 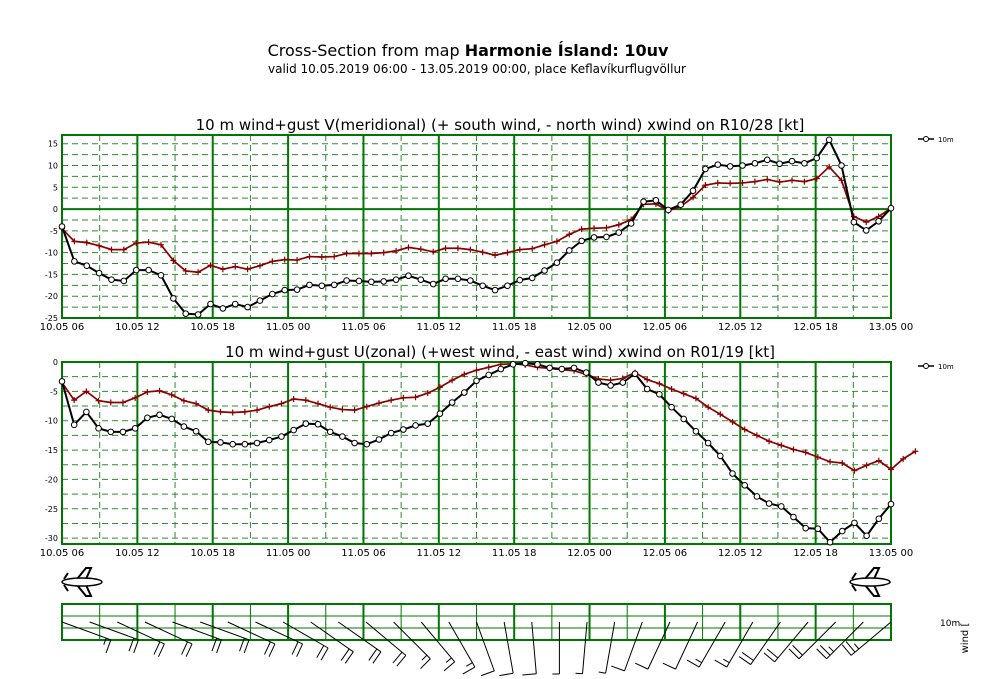 I want to click on wind-axis-label: wind [, so click(x=965, y=638).